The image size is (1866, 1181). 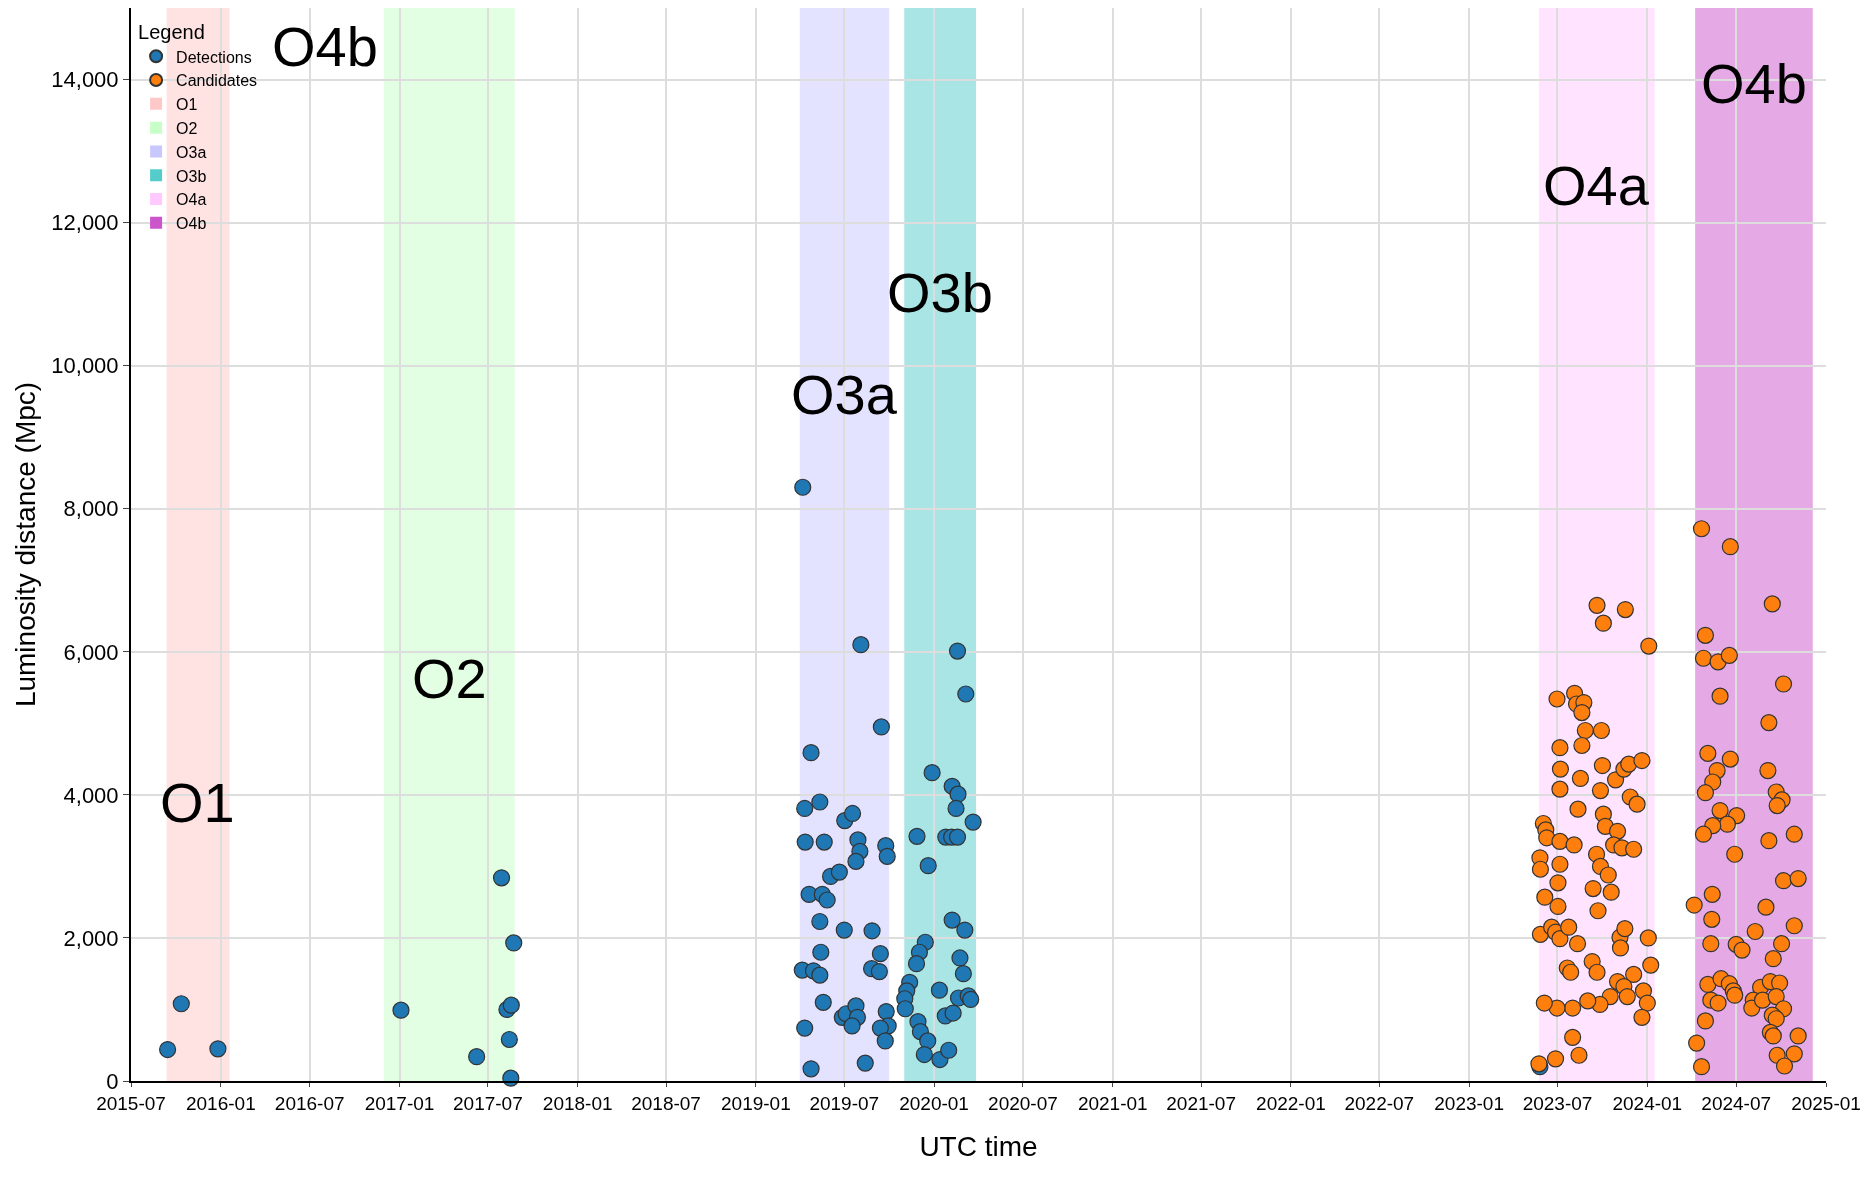 What do you see at coordinates (1379, 1103) in the screenshot?
I see `x-tick-label: 2022-07` at bounding box center [1379, 1103].